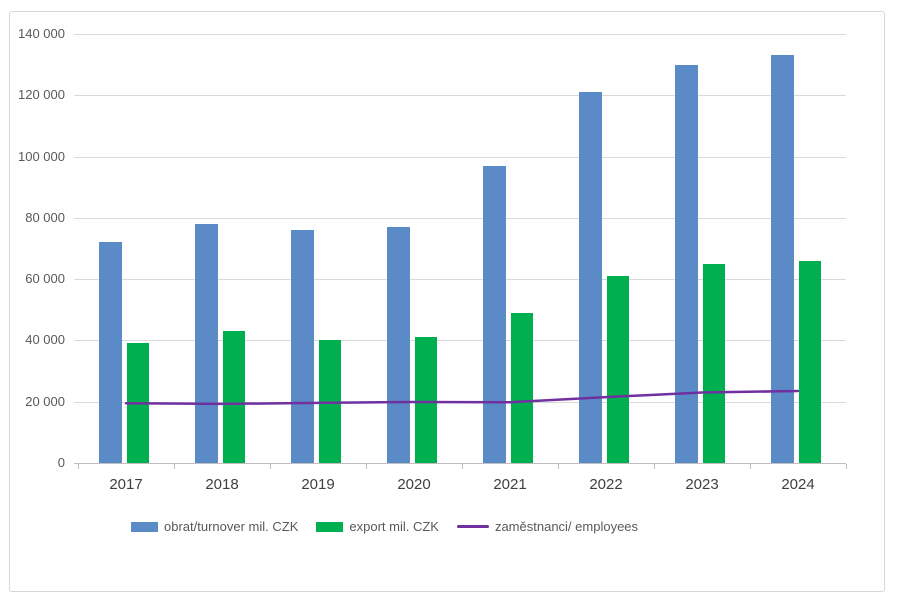  Describe the element at coordinates (426, 400) in the screenshot. I see `export-bar-2020` at that location.